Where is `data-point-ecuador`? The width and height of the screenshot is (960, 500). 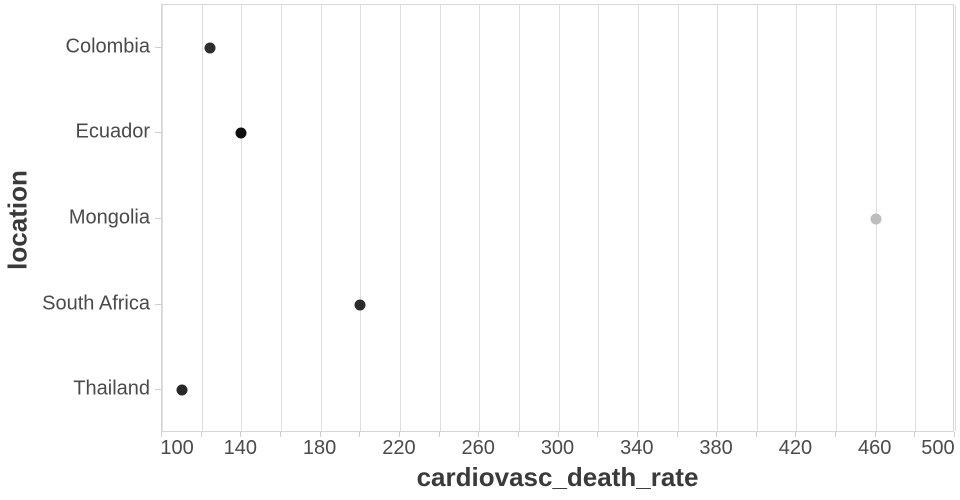 data-point-ecuador is located at coordinates (241, 133).